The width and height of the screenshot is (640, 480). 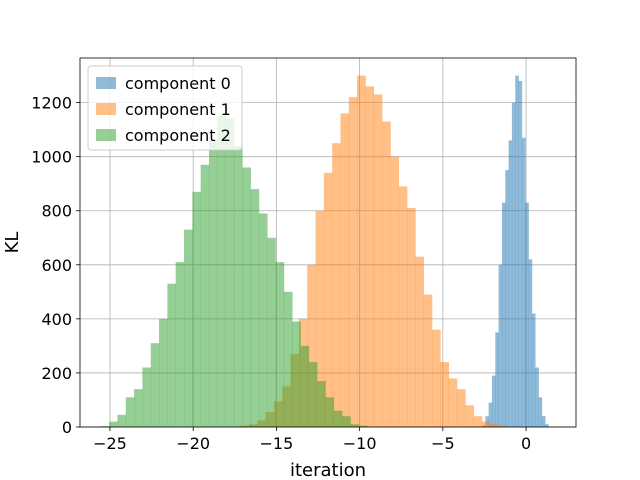 I want to click on legend-label: component 0, so click(x=178, y=83).